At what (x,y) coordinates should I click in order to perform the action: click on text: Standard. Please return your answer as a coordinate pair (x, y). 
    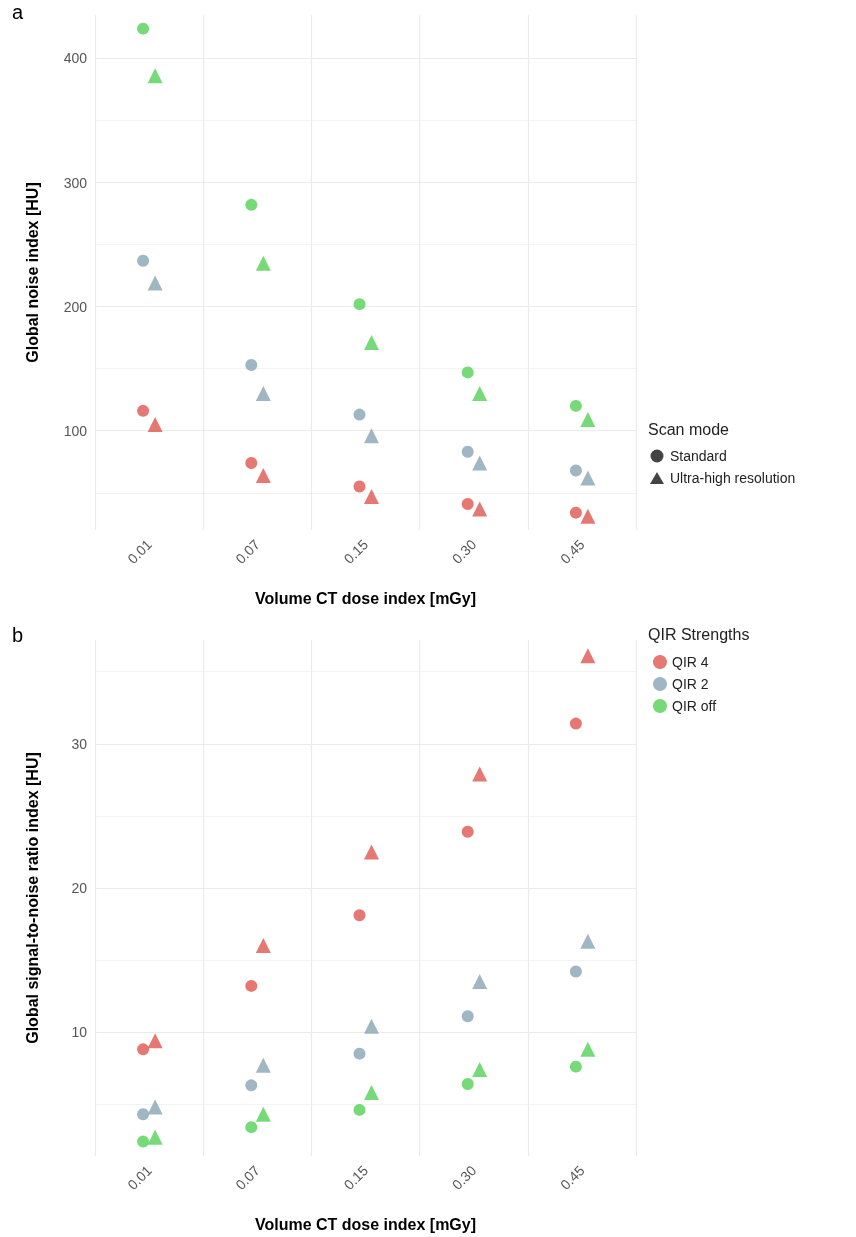
    Looking at the image, I should click on (698, 456).